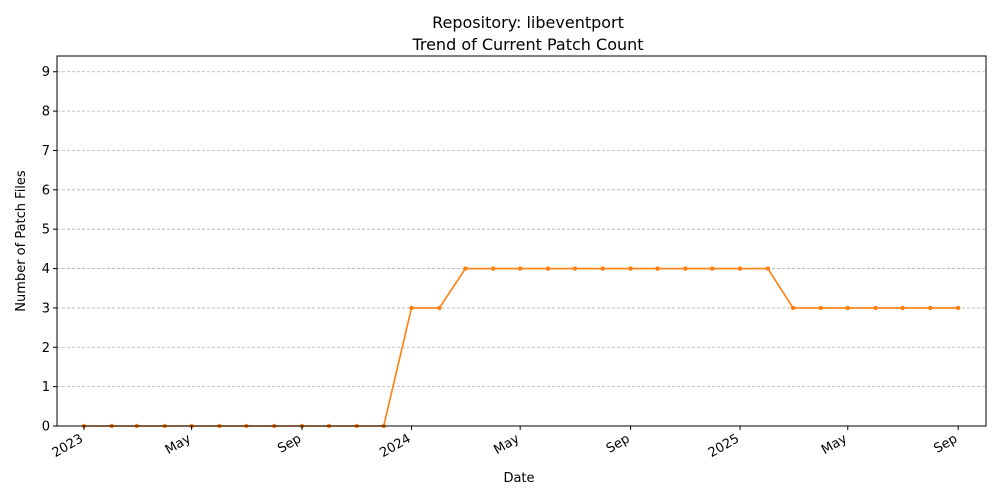 The height and width of the screenshot is (500, 1000). Describe the element at coordinates (46, 308) in the screenshot. I see `y-tick-label: 3` at that location.